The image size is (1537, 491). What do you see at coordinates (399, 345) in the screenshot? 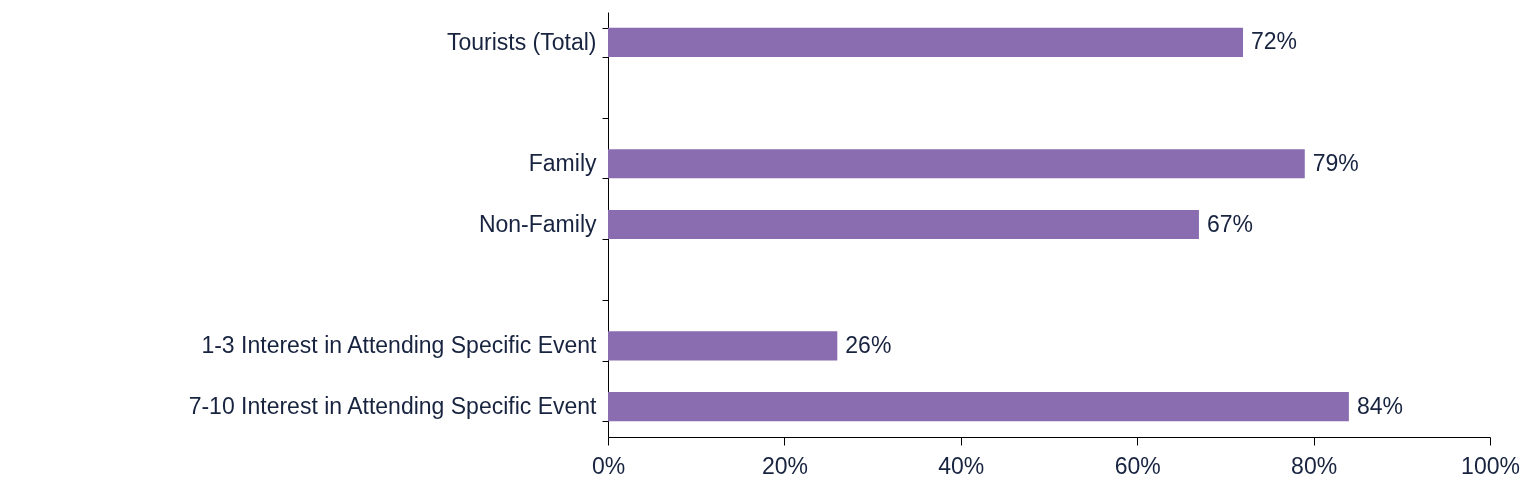
I see `y-tick-label: 1-3 Interest in Attending Specific Event` at bounding box center [399, 345].